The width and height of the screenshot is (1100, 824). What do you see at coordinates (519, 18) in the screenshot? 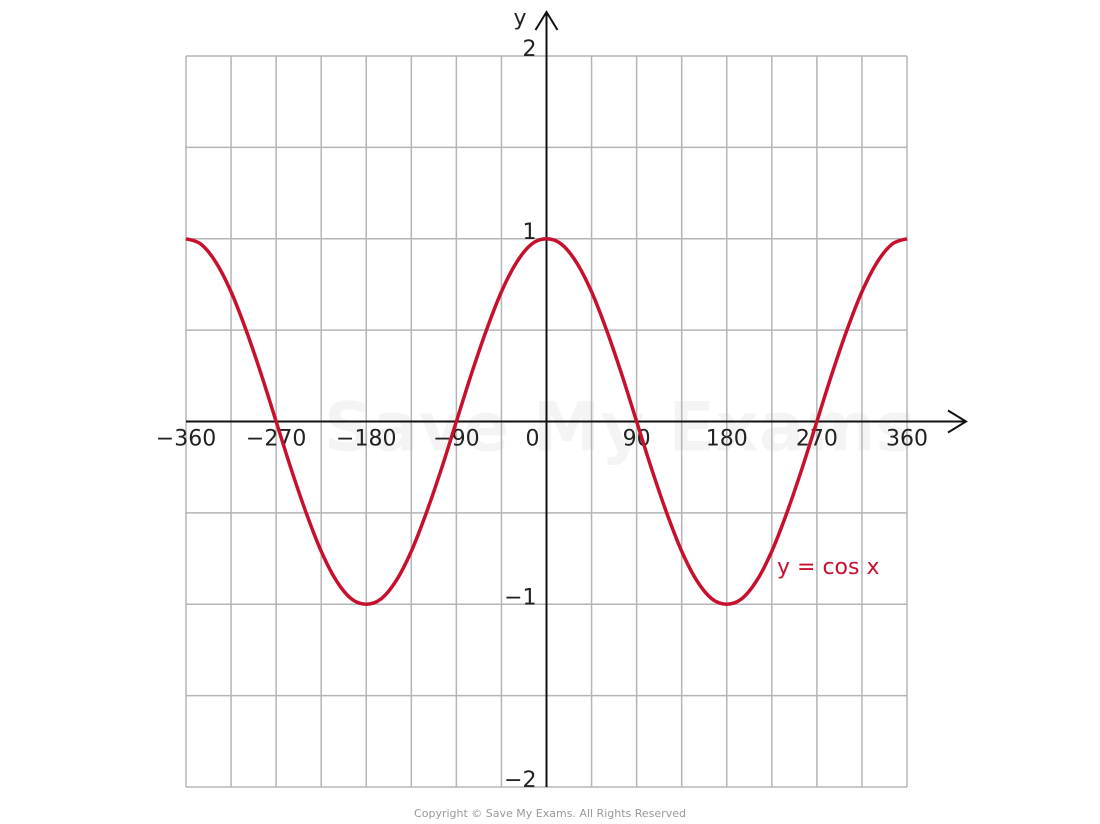
I see `y-axis-label: y` at bounding box center [519, 18].